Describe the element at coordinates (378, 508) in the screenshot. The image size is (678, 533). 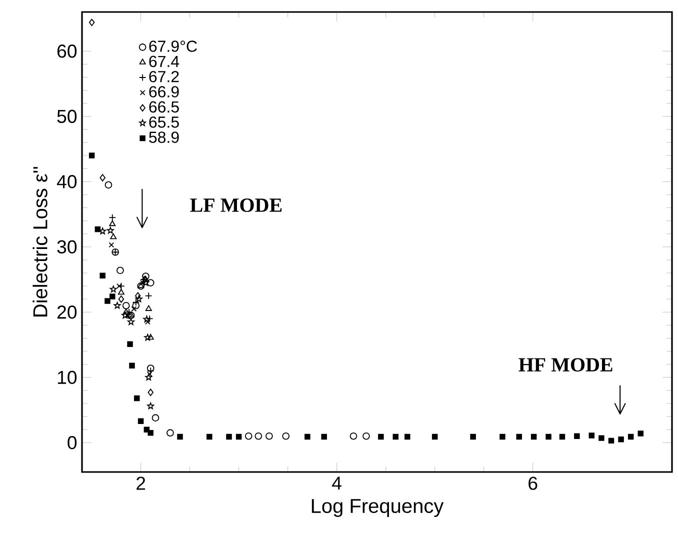
I see `x-axis-title: Log Frequency` at that location.